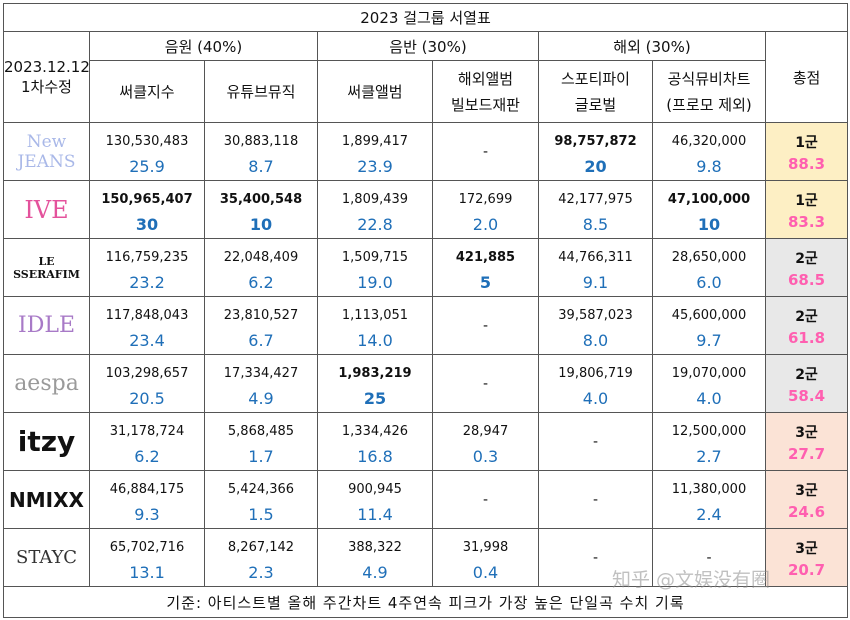 The width and height of the screenshot is (850, 620). I want to click on watermark: 知乎 @文娱没有圈, so click(691, 580).